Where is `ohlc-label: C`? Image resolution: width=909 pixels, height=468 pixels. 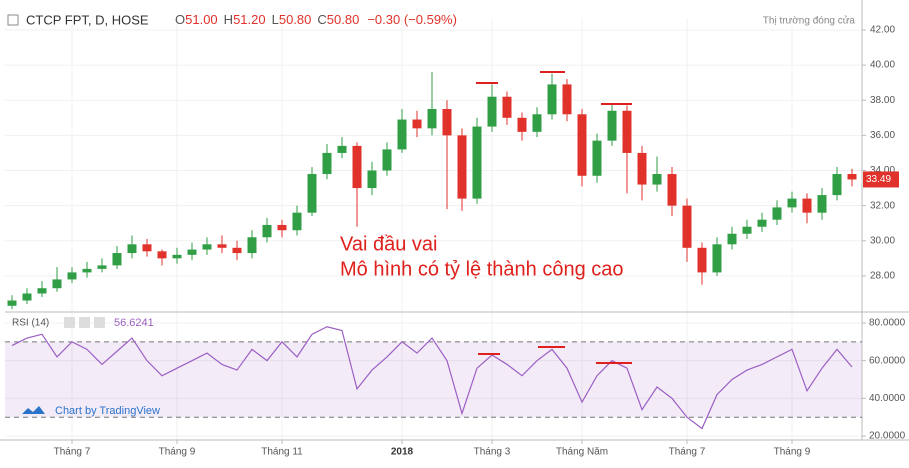
ohlc-label: C is located at coordinates (321, 19).